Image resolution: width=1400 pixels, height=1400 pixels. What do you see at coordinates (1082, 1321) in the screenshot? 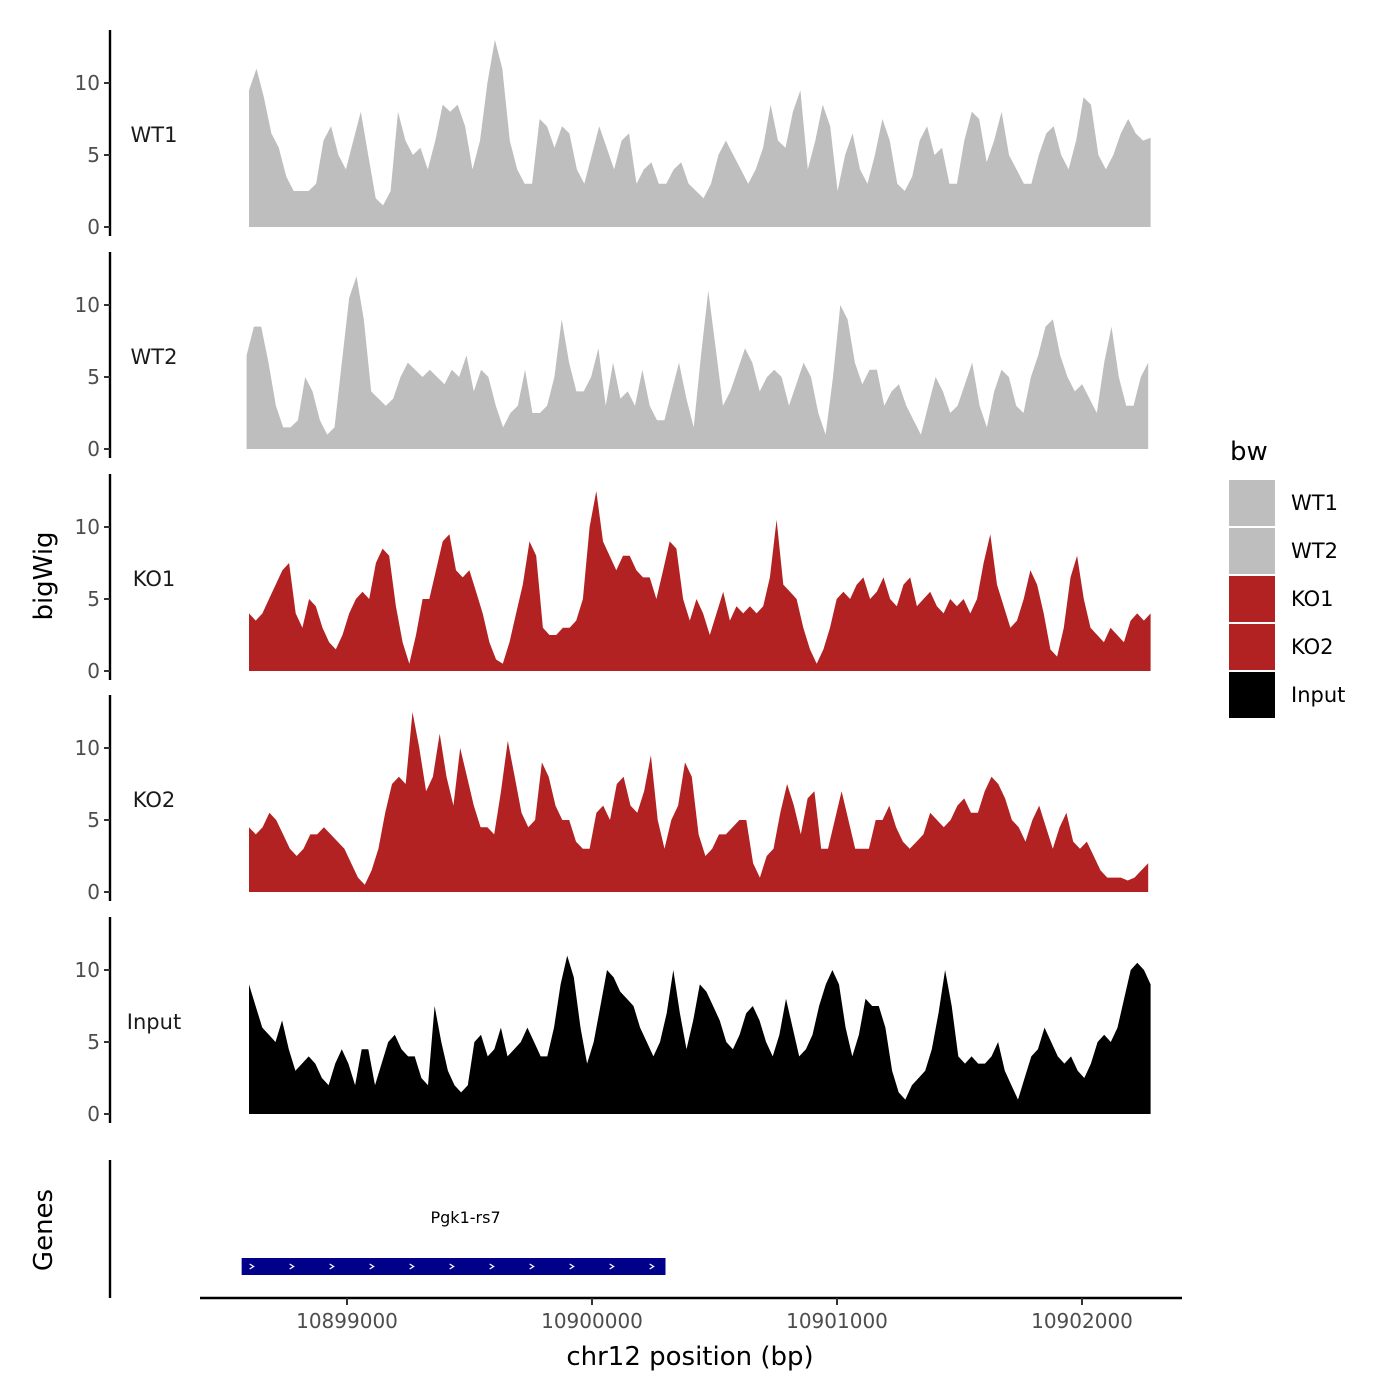
I see `x-tick-label: 10902000` at bounding box center [1082, 1321].